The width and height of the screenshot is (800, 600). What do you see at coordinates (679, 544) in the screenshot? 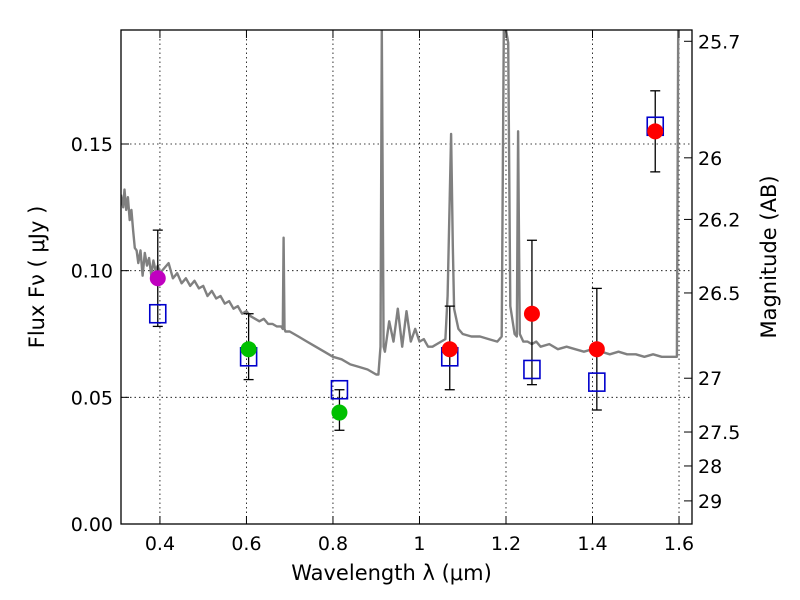
I see `x-tick-label: 1.6` at bounding box center [679, 544].